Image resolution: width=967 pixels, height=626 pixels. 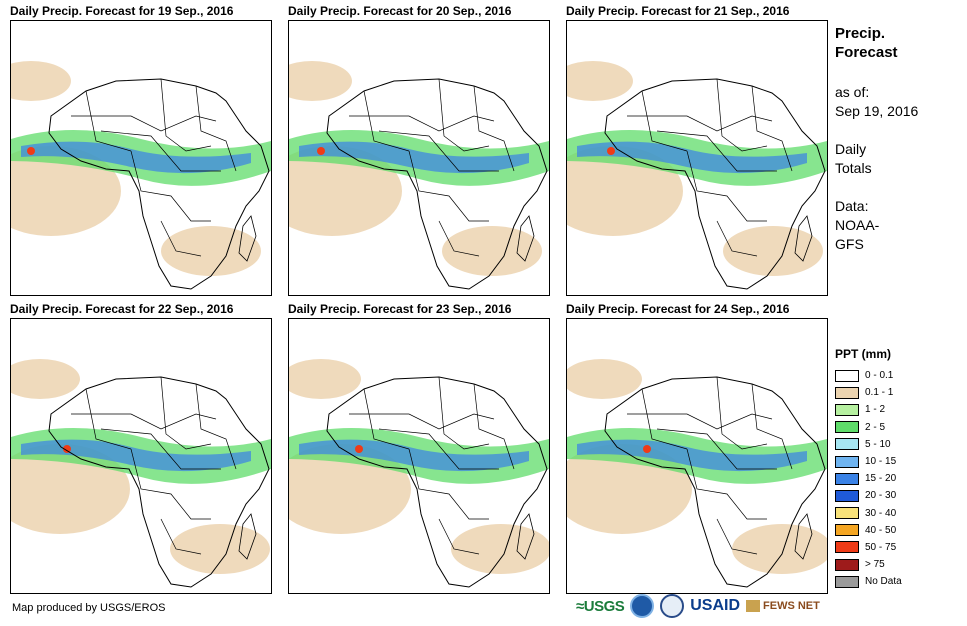 What do you see at coordinates (715, 605) in the screenshot?
I see `usaid-logo: USAID` at bounding box center [715, 605].